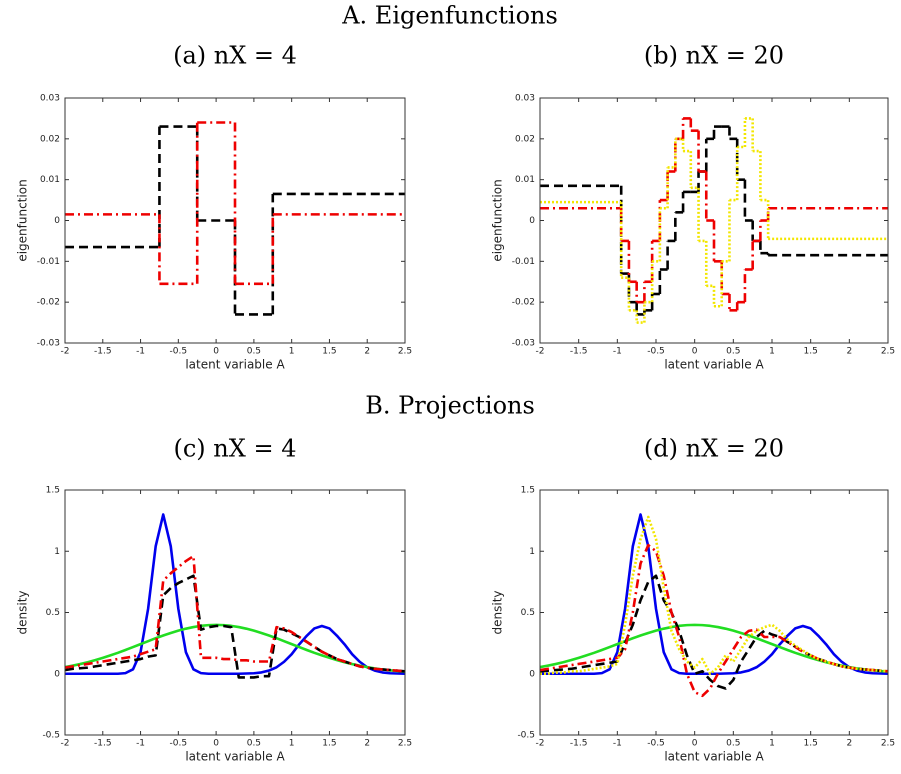 This screenshot has height=774, width=901. Describe the element at coordinates (235, 449) in the screenshot. I see `panel-title: (c) nX = 4` at that location.